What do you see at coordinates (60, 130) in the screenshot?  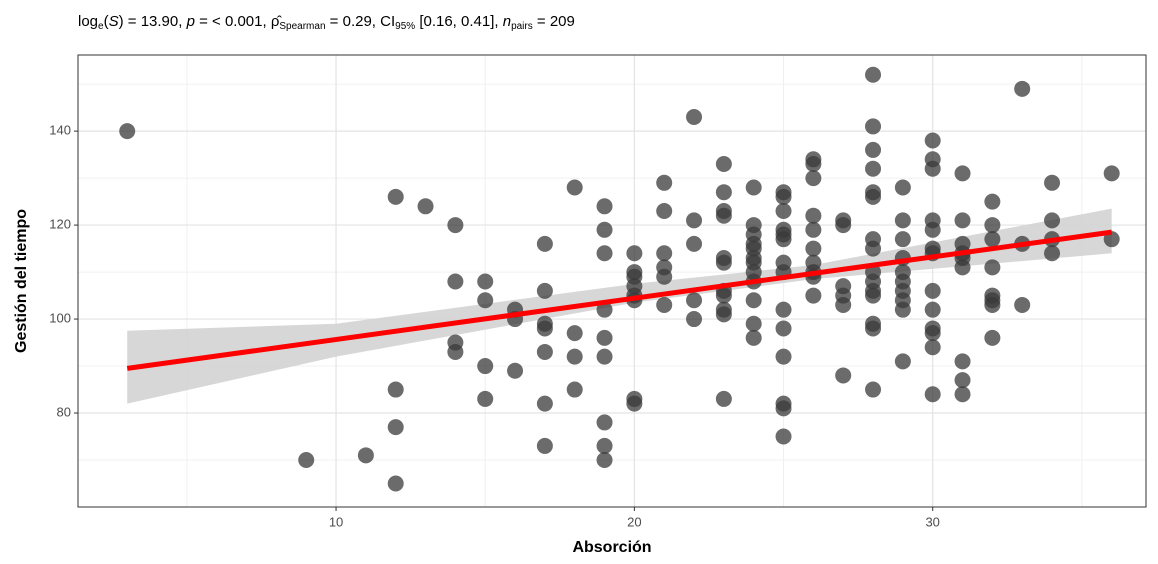 I see `y-tick-label: 140` at bounding box center [60, 130].